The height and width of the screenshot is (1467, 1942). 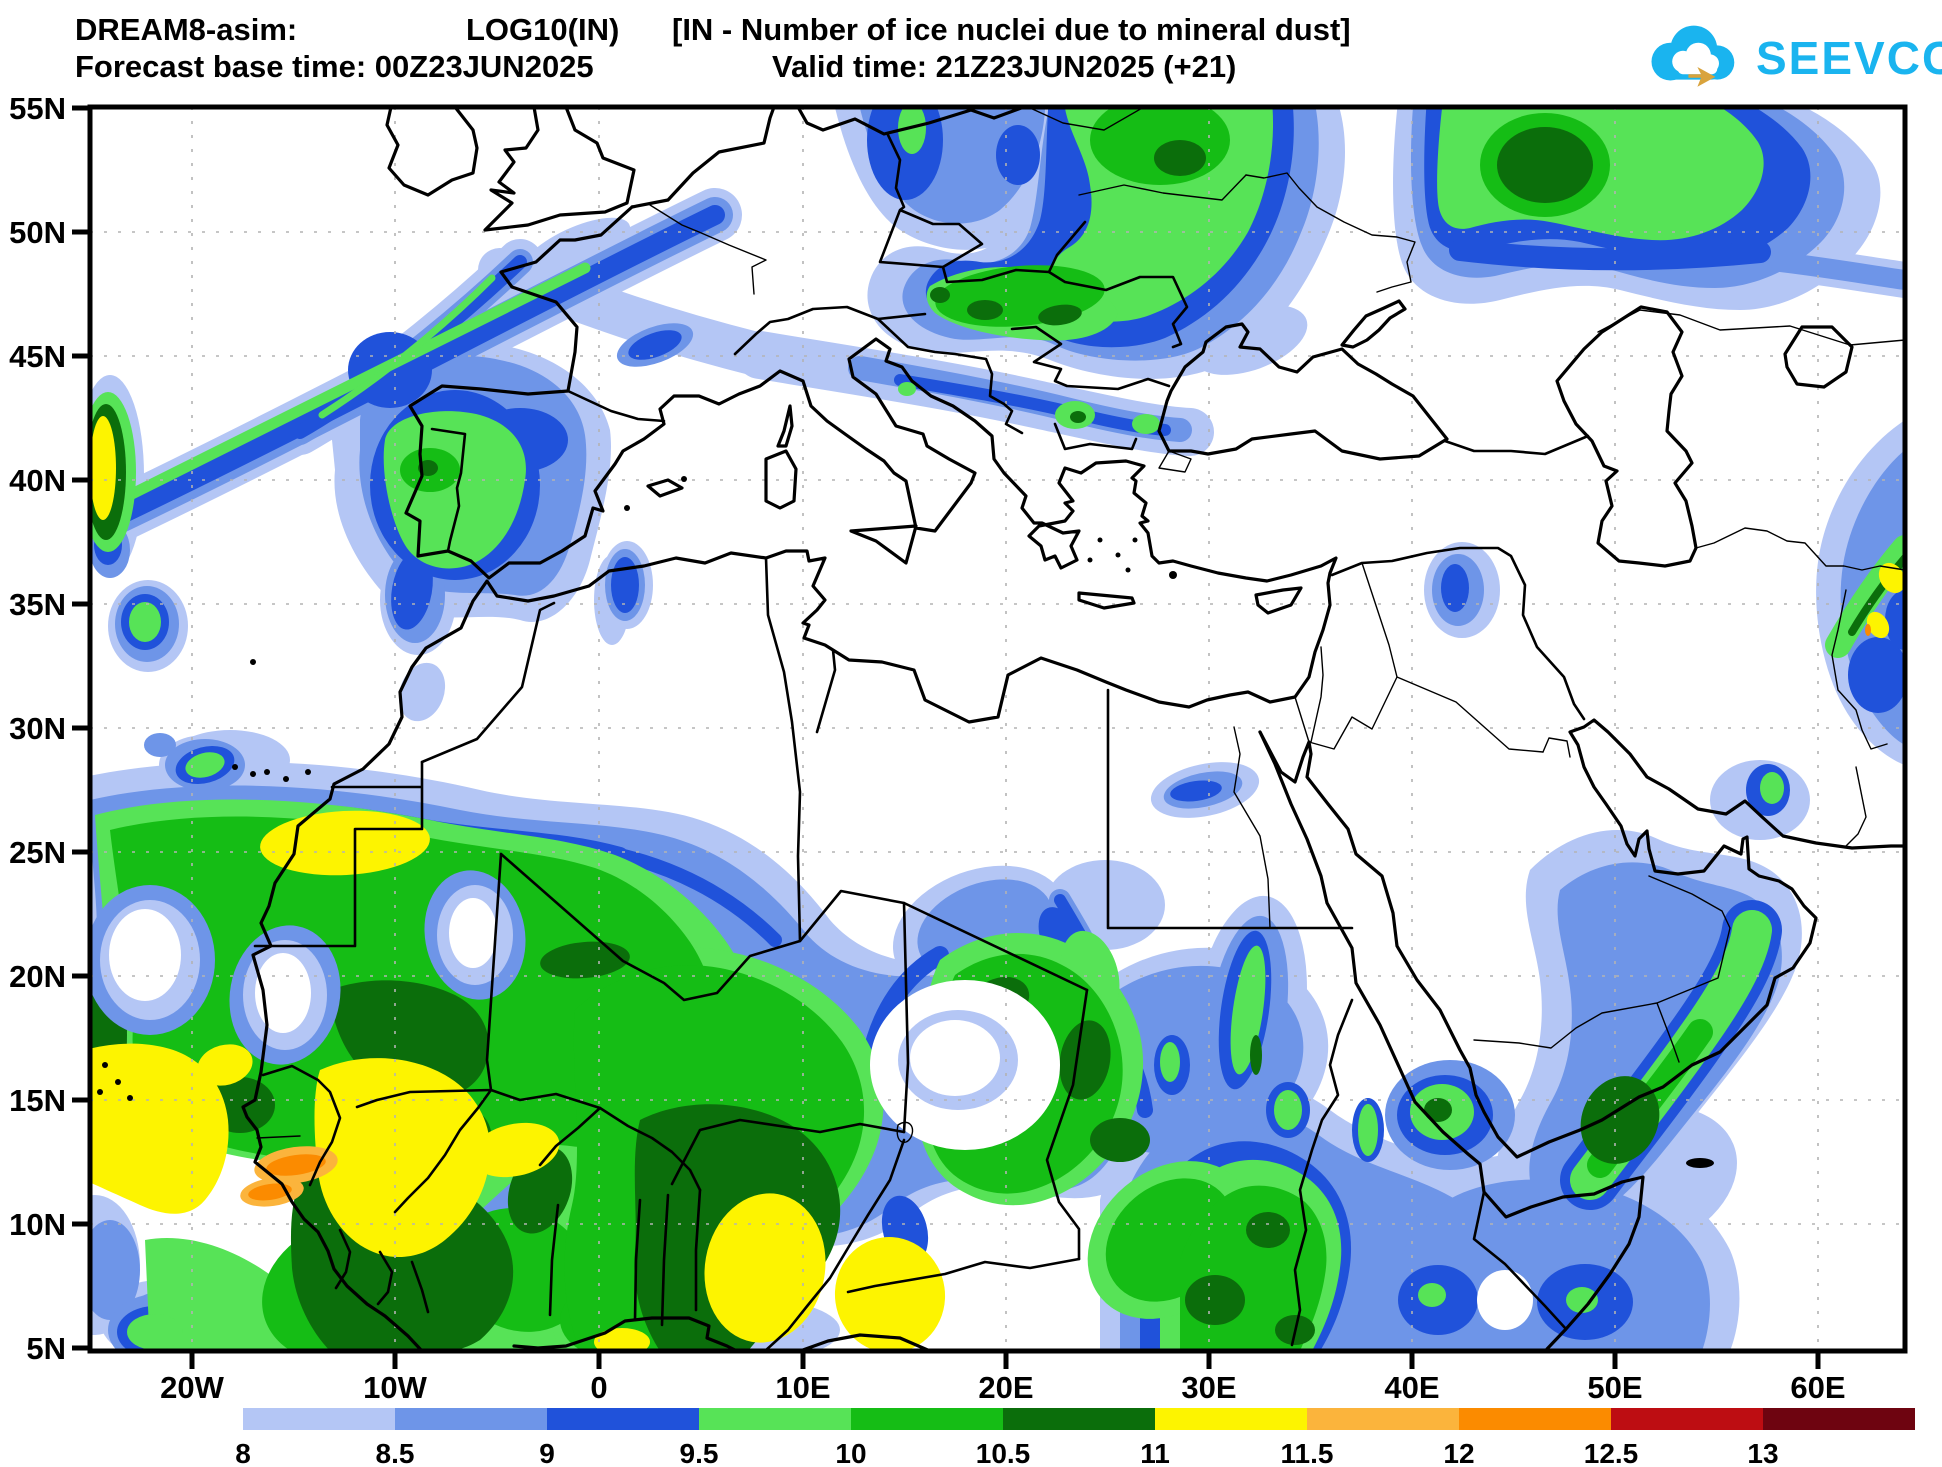 I want to click on cloud-logo-icon, so click(x=1693, y=56).